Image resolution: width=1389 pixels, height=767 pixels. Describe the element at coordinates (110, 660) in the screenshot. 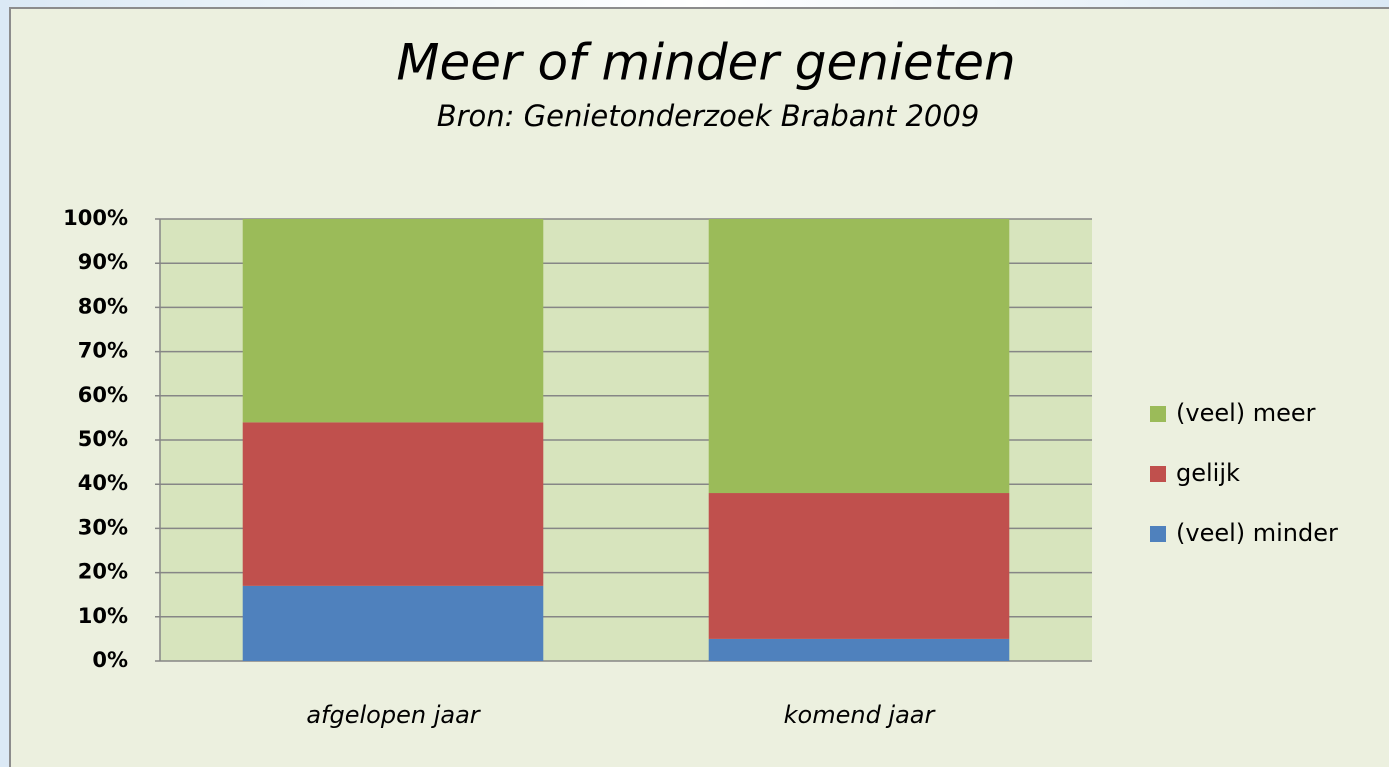

I see `y-tick-label: 0%` at that location.